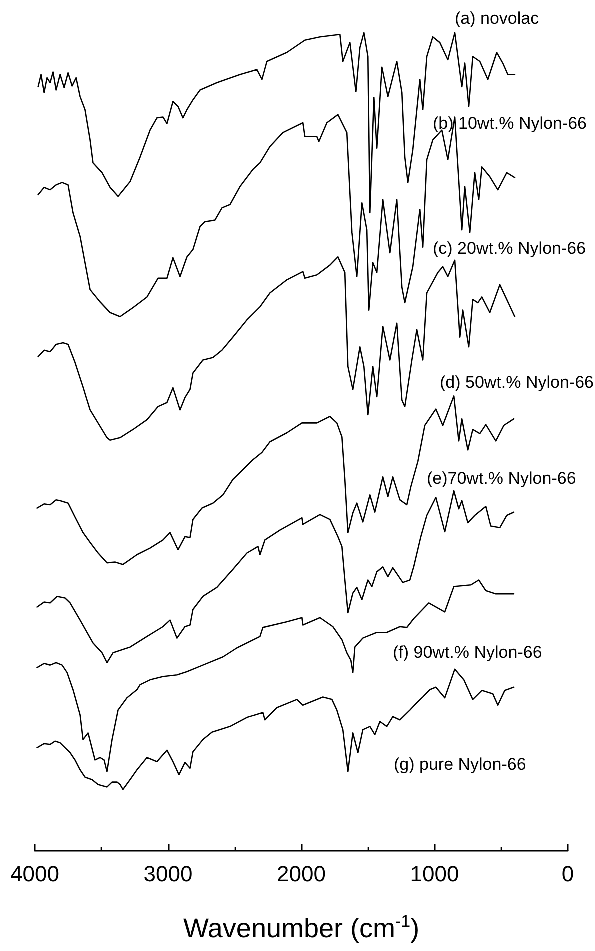 The width and height of the screenshot is (595, 951). What do you see at coordinates (509, 248) in the screenshot?
I see `series-label: (c) 20wt.% Nylon-66` at bounding box center [509, 248].